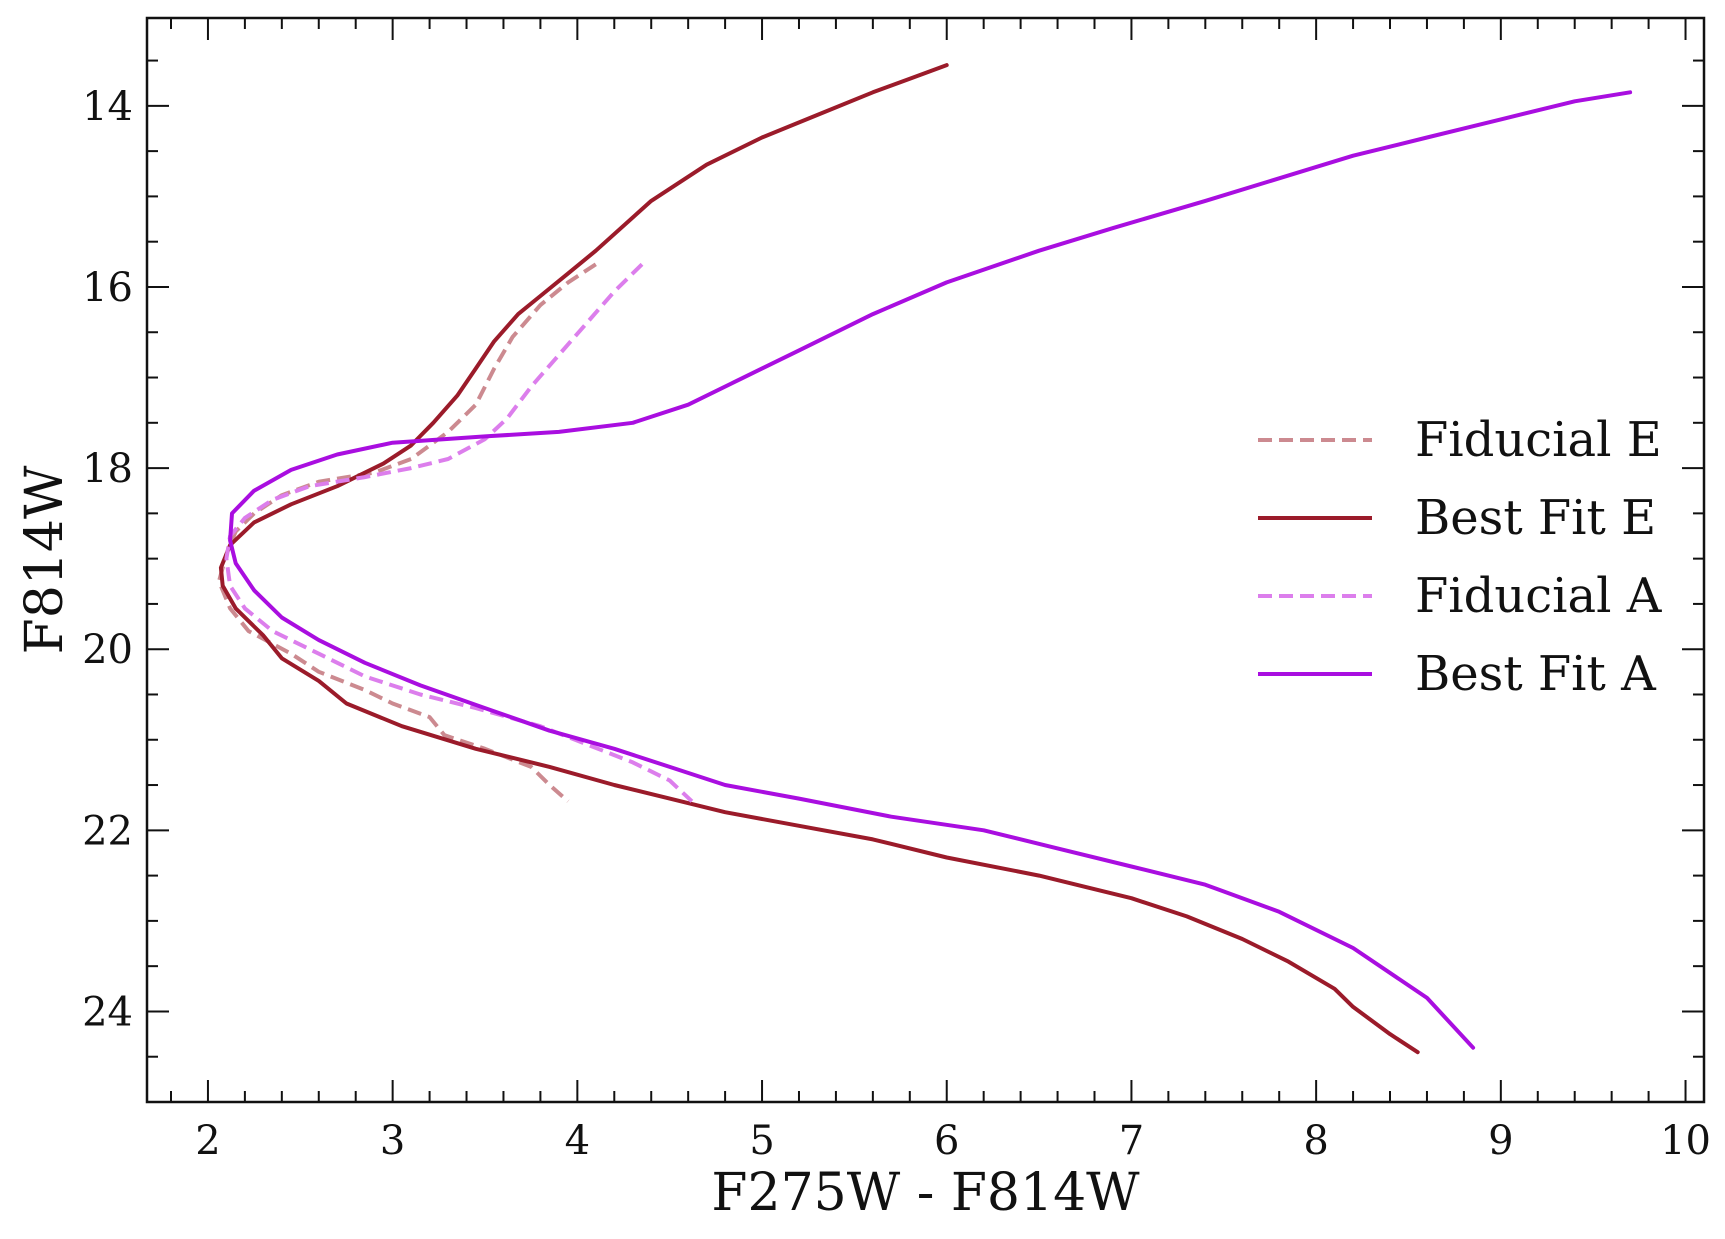 This screenshot has width=1725, height=1239. Describe the element at coordinates (107, 1012) in the screenshot. I see `y-tick-label: 24` at that location.